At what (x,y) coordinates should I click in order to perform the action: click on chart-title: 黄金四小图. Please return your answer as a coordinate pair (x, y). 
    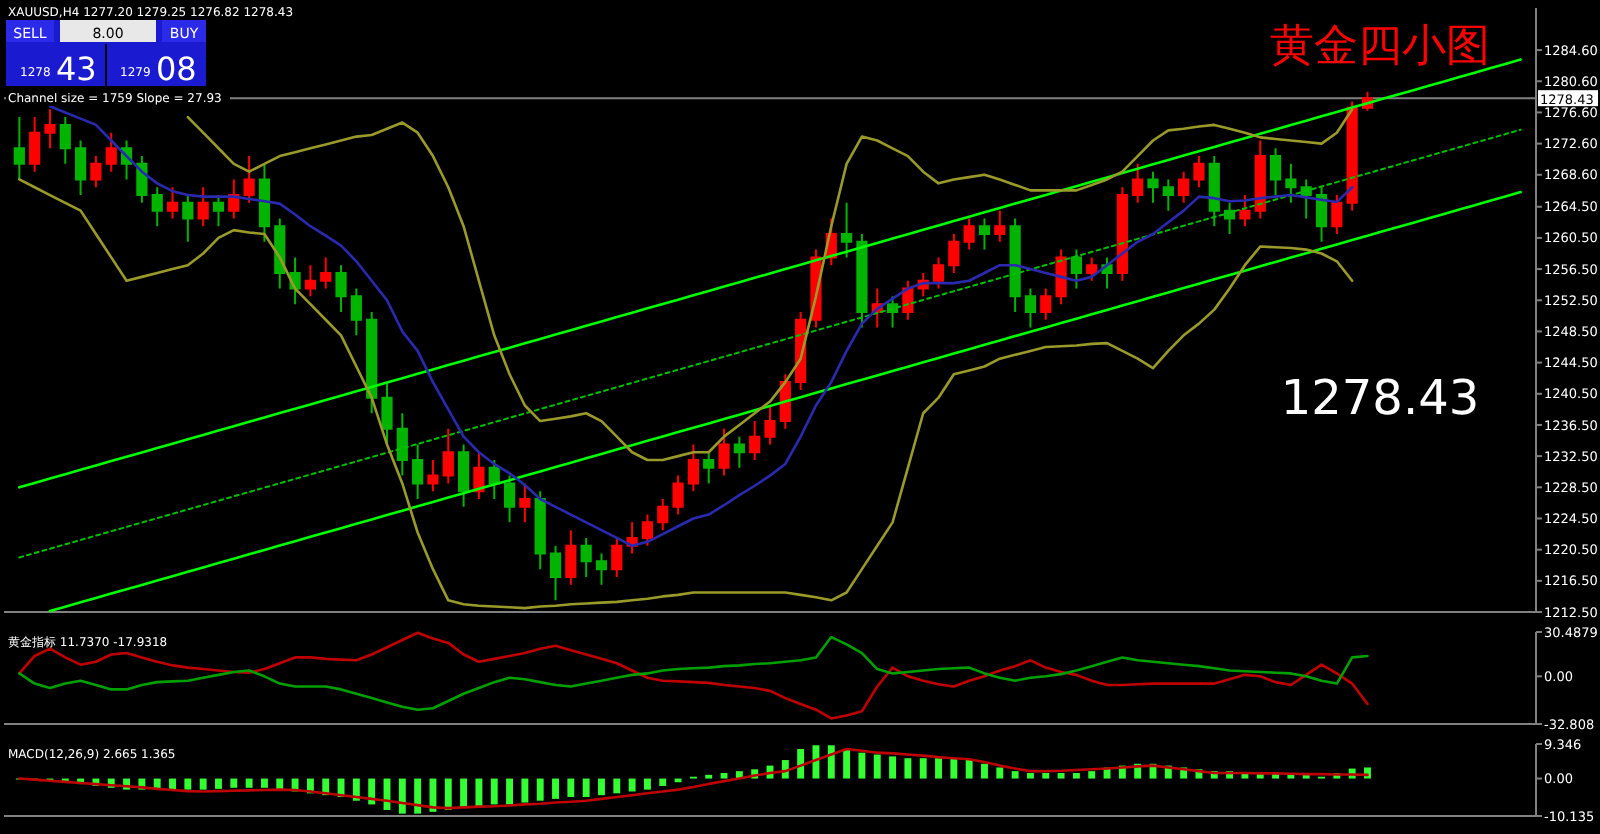
    Looking at the image, I should click on (1380, 47).